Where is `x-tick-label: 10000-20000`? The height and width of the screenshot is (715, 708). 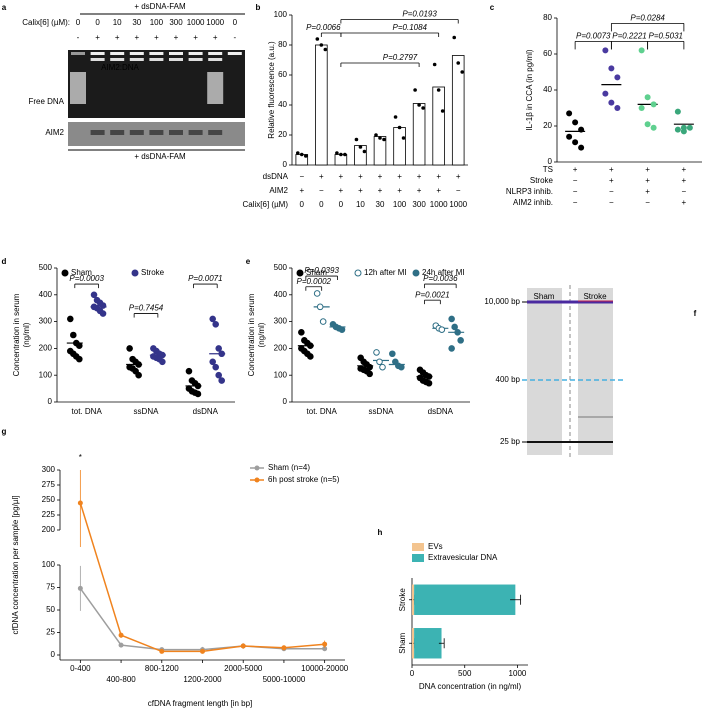 x-tick-label: 10000-20000 is located at coordinates (325, 668).